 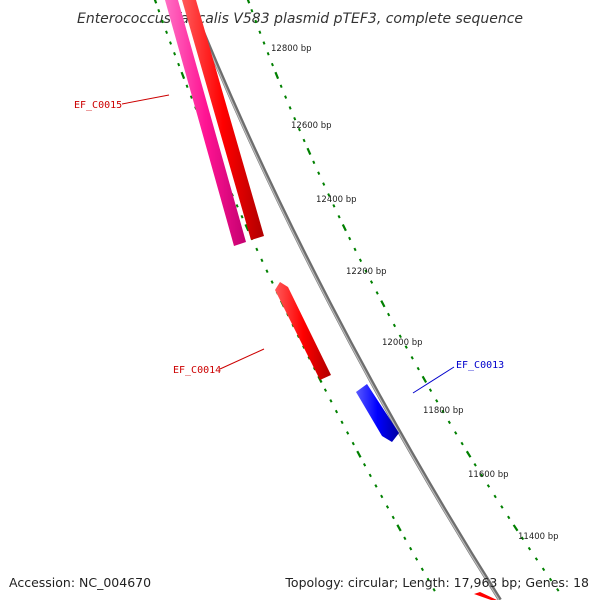 What do you see at coordinates (402, 343) in the screenshot?
I see `tick-label-12000: 12000 bp` at bounding box center [402, 343].